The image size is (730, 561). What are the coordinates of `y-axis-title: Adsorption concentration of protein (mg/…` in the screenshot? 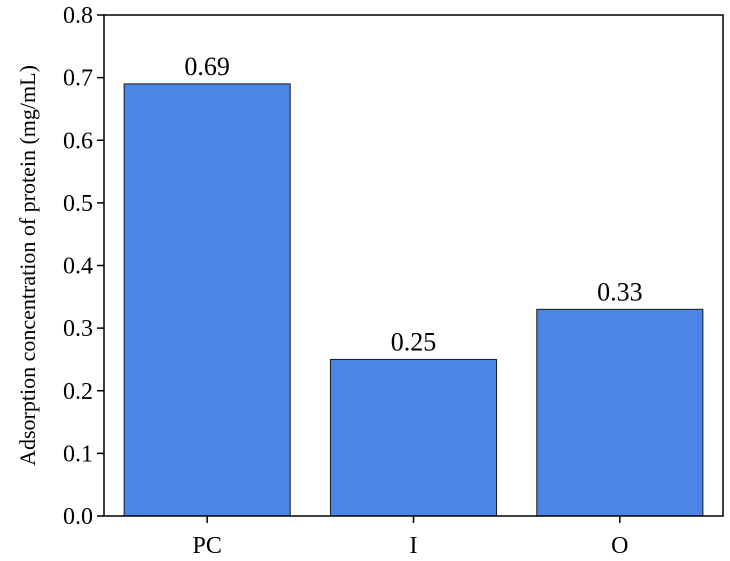 It's located at (27, 265).